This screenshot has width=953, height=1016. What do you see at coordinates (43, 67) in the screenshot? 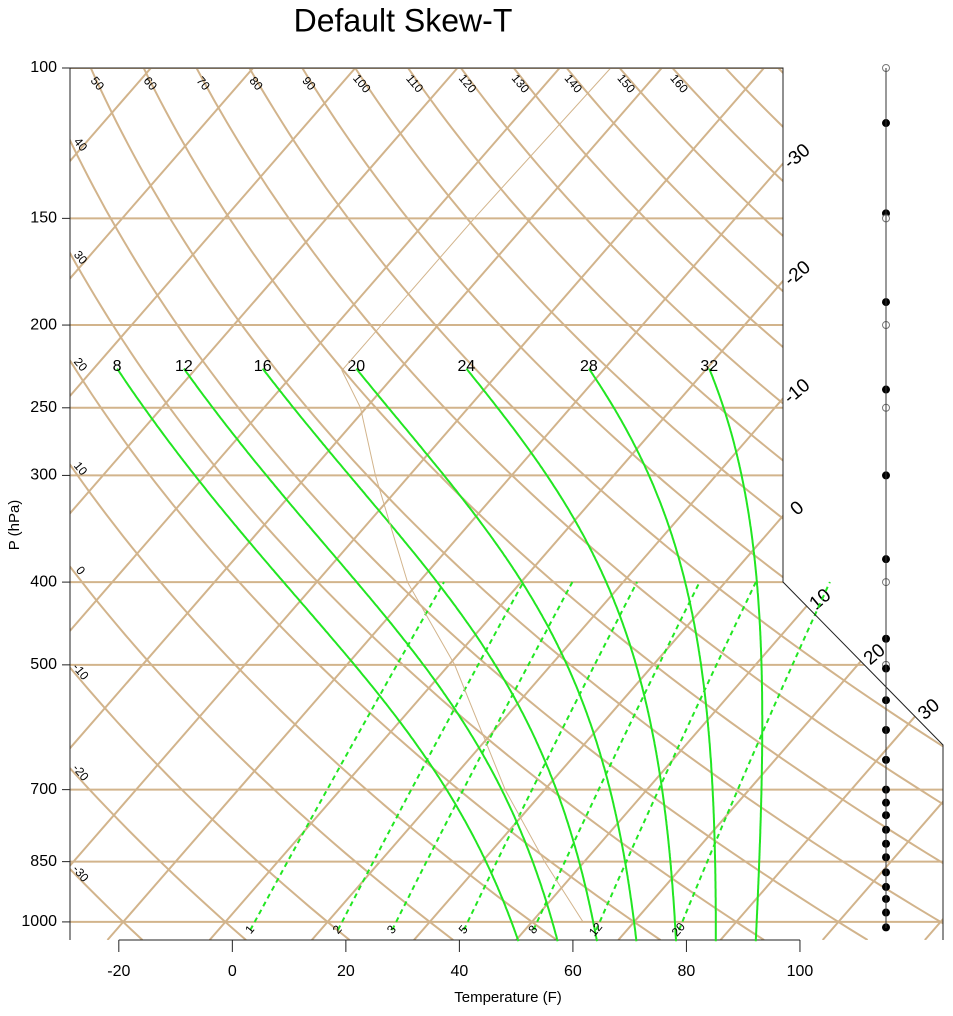
I see `y-tick-label: 100` at bounding box center [43, 67].